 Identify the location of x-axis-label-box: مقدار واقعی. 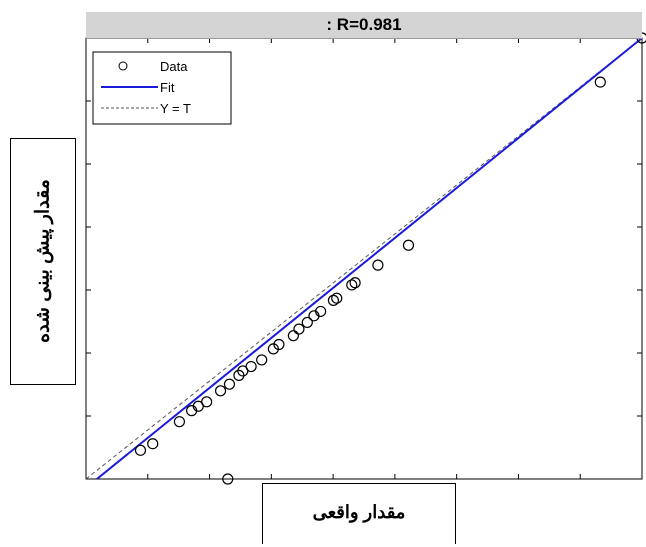
(359, 513).